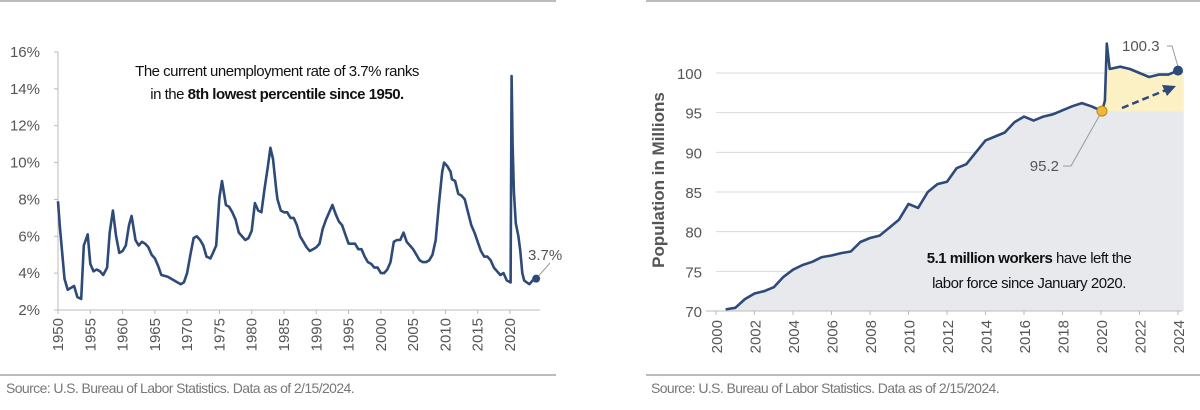  What do you see at coordinates (948, 336) in the screenshot?
I see `x-tick-label: 2012` at bounding box center [948, 336].